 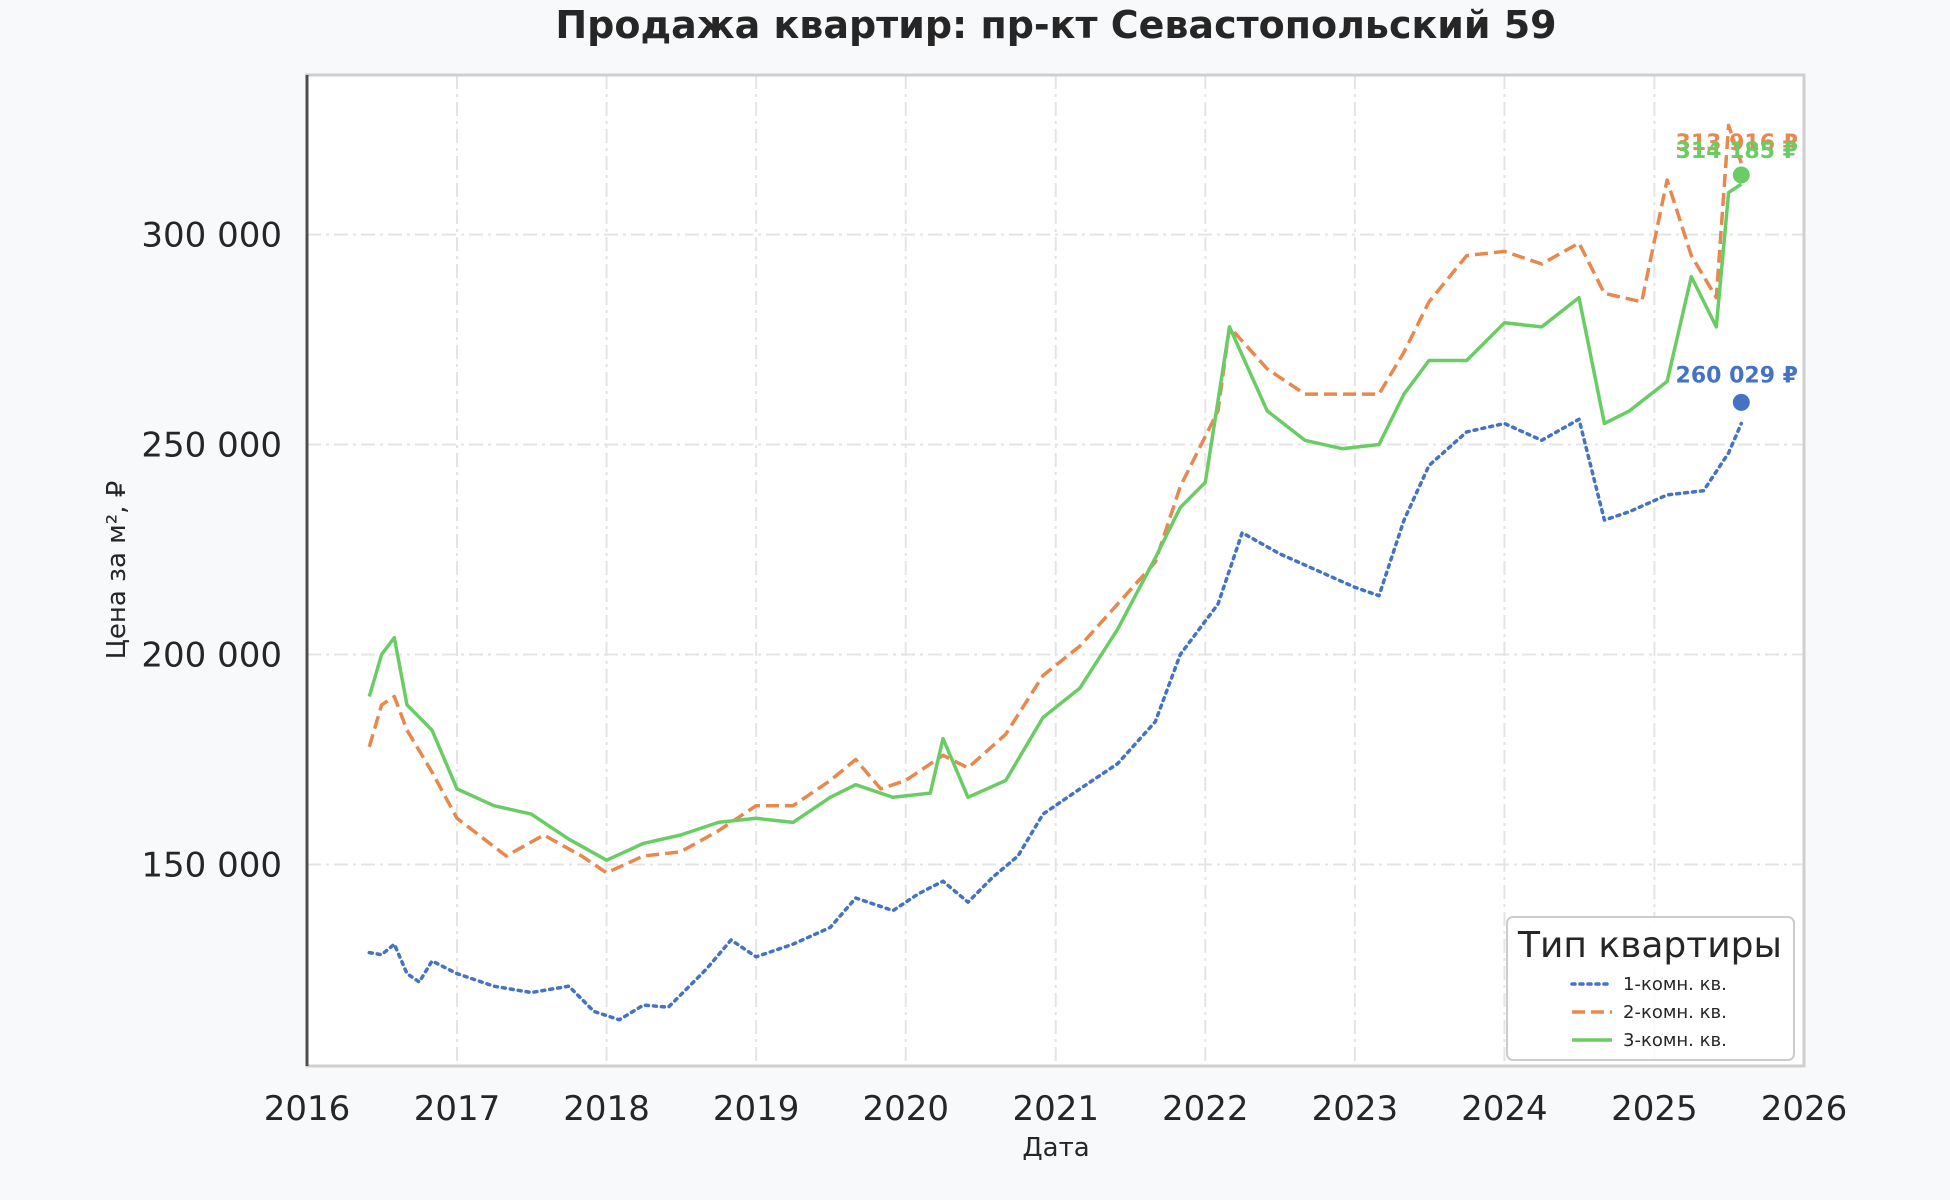 What do you see at coordinates (211, 655) in the screenshot?
I see `y-tick-label: 200 000` at bounding box center [211, 655].